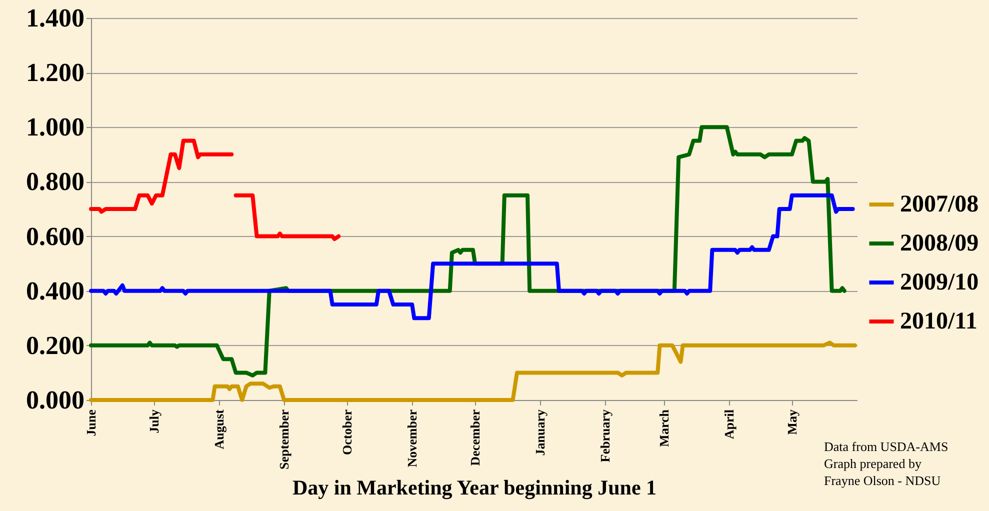  Describe the element at coordinates (55, 400) in the screenshot. I see `y-tick-label: 0.000` at that location.